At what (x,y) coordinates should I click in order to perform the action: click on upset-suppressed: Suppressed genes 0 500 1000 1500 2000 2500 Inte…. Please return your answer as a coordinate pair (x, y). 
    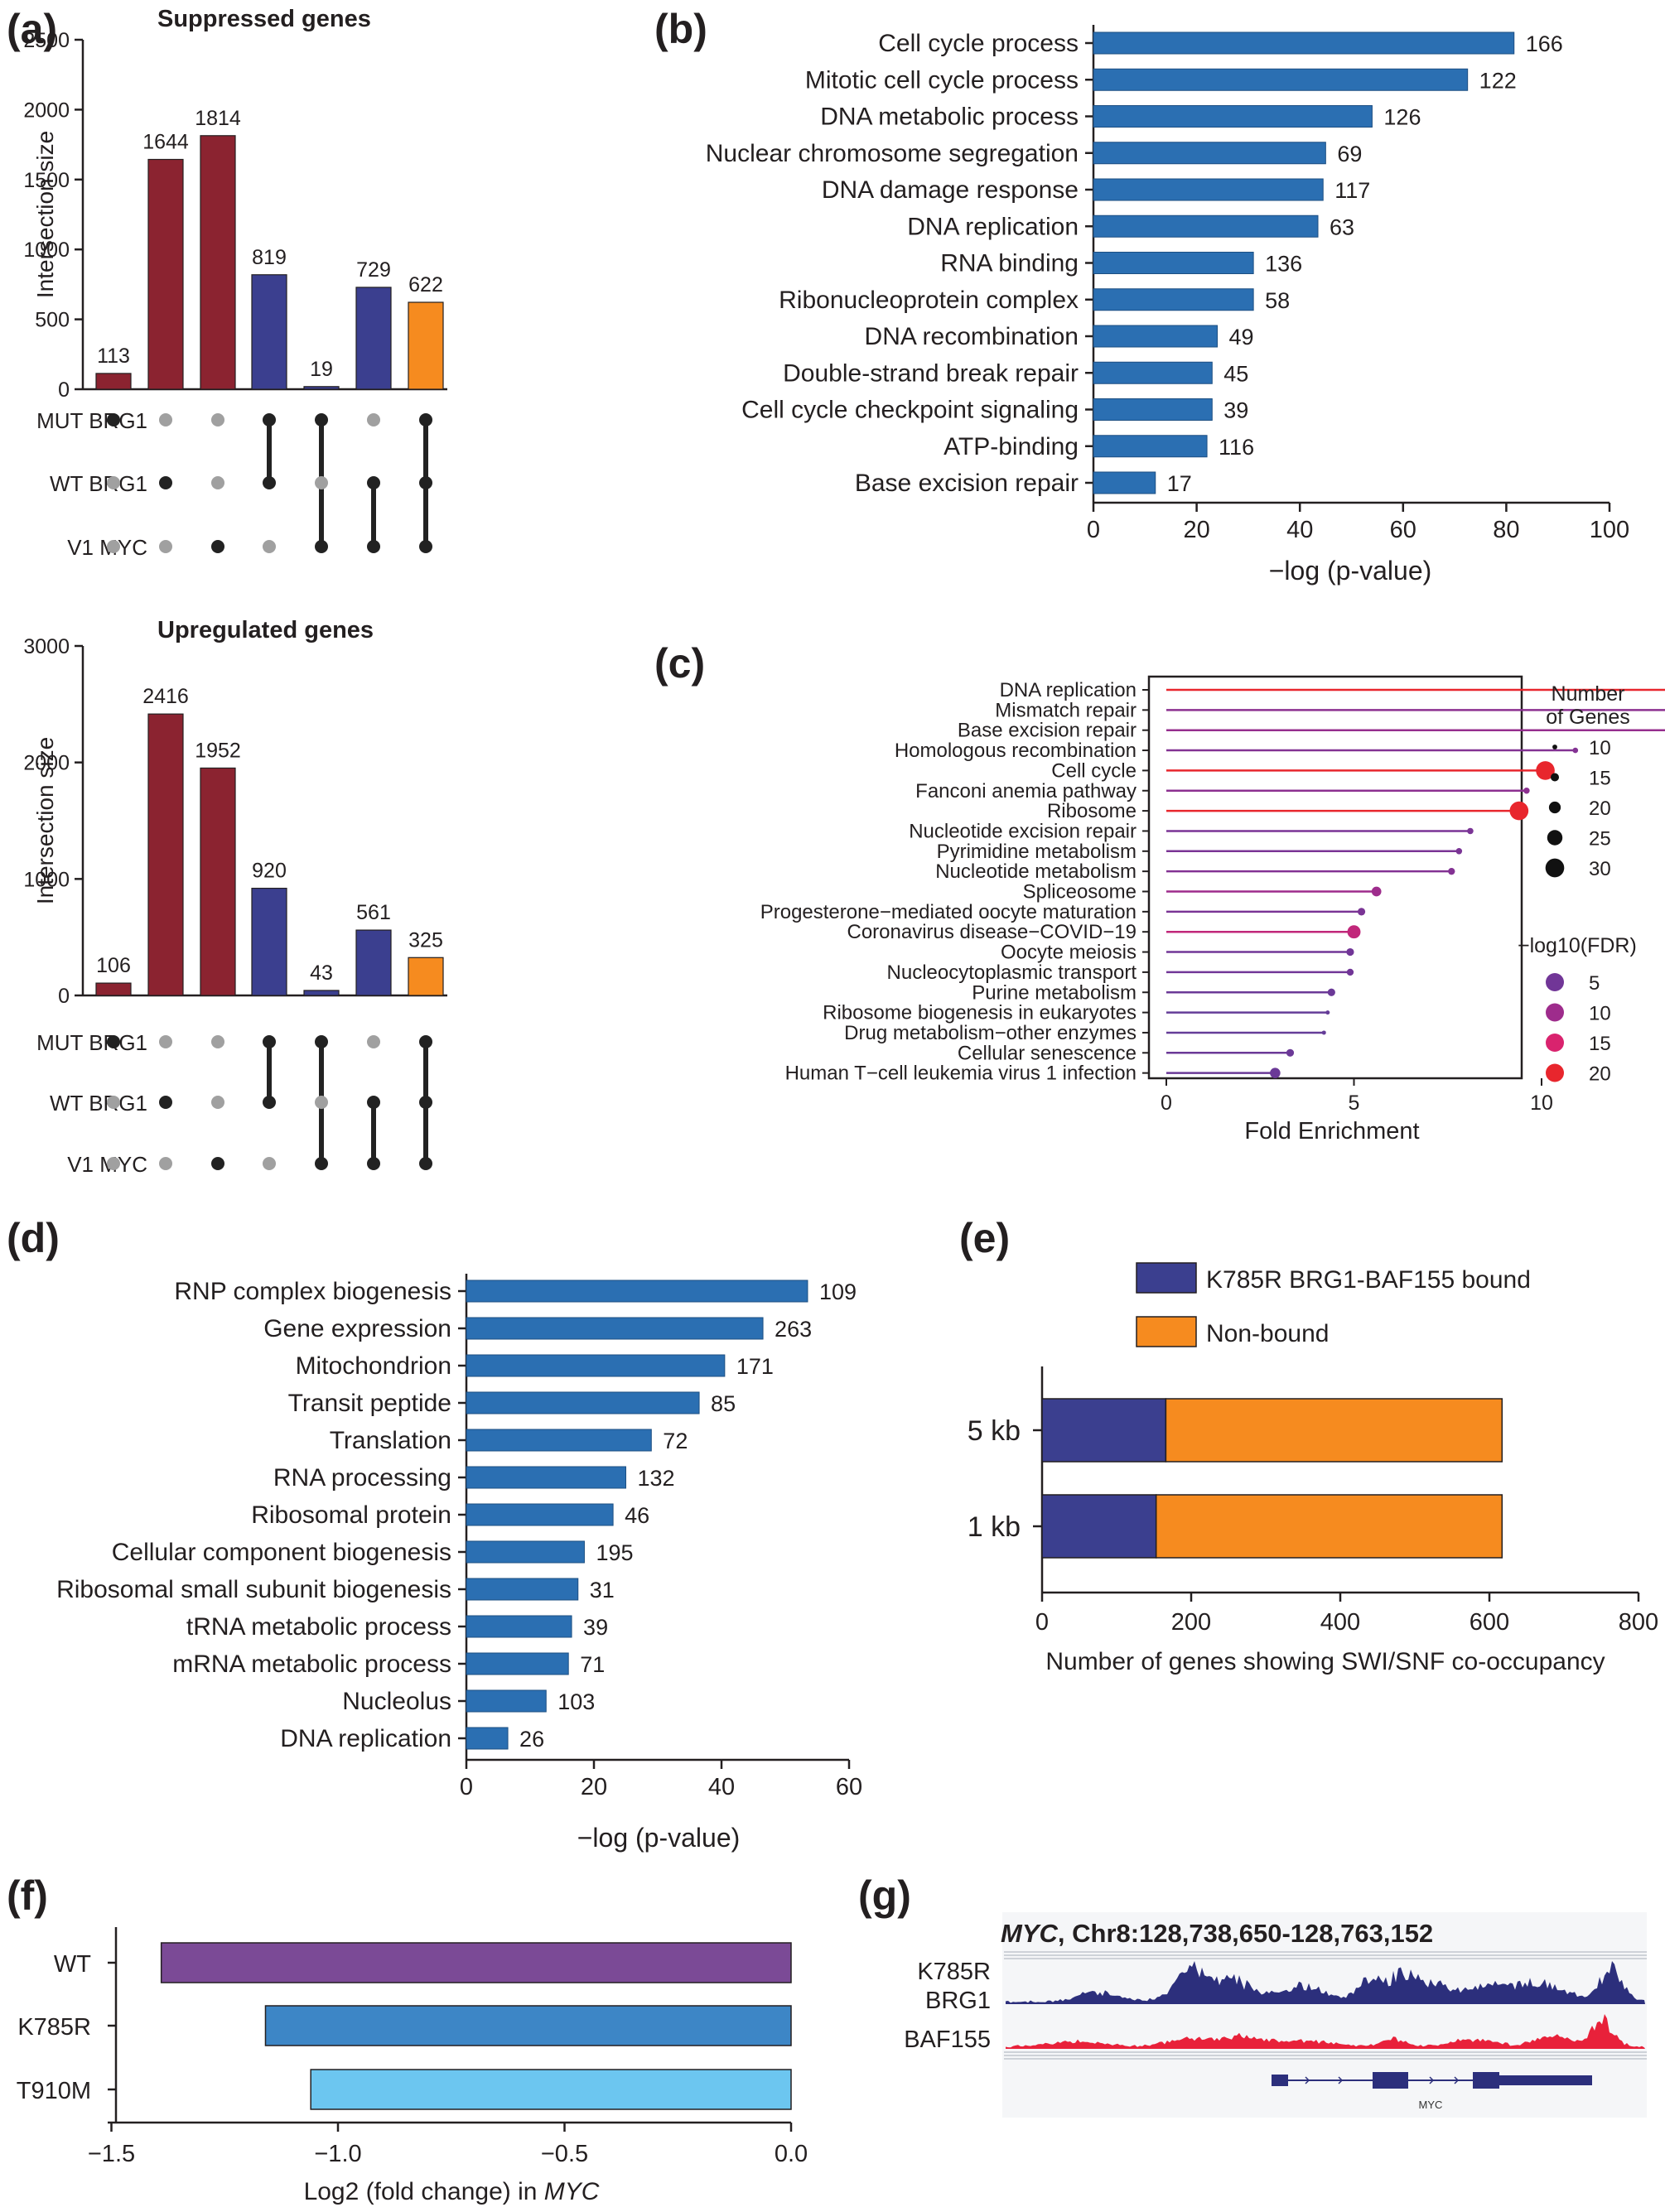
    Looking at the image, I should click on (235, 283).